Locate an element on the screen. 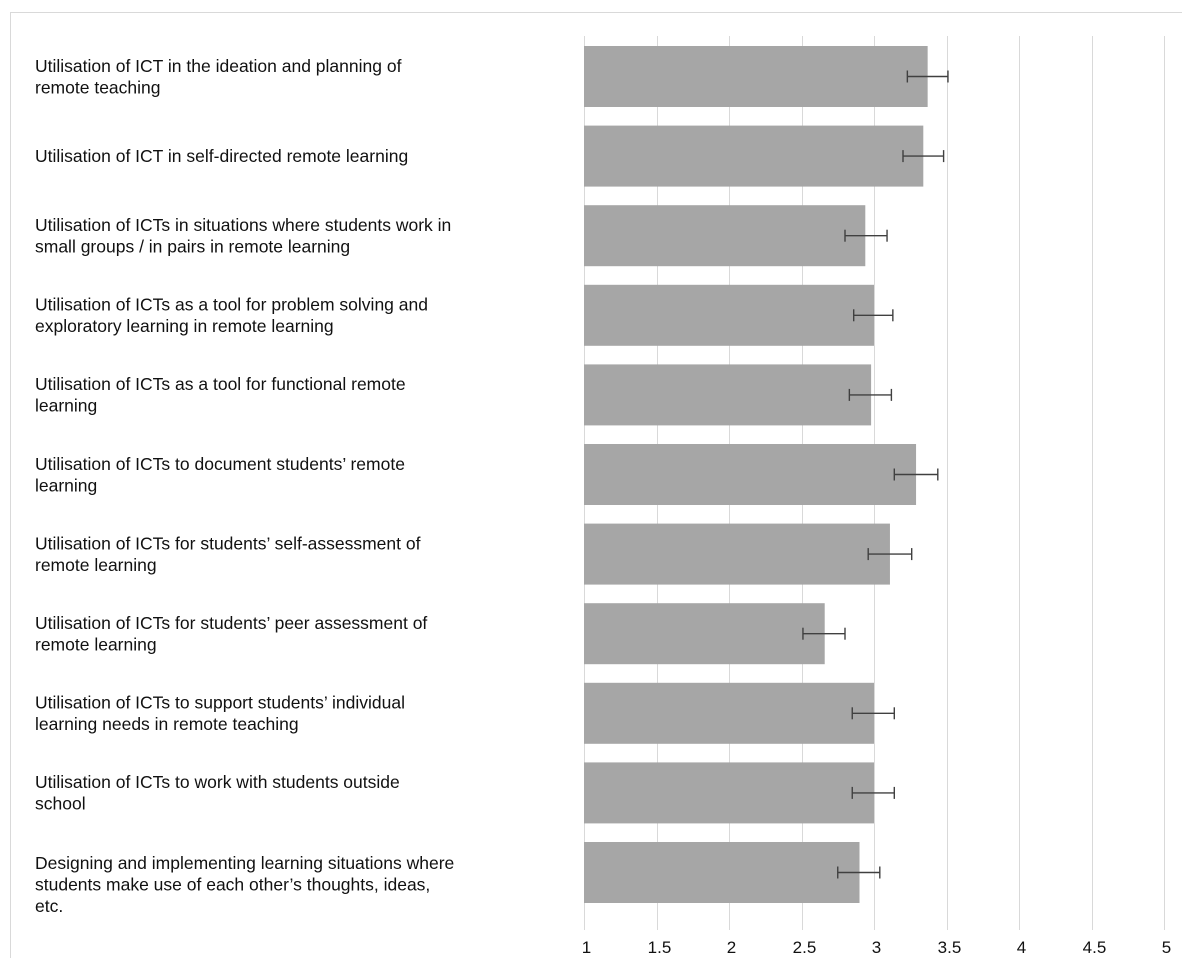 The width and height of the screenshot is (1182, 958). x-tick-label: 4 is located at coordinates (1021, 947).